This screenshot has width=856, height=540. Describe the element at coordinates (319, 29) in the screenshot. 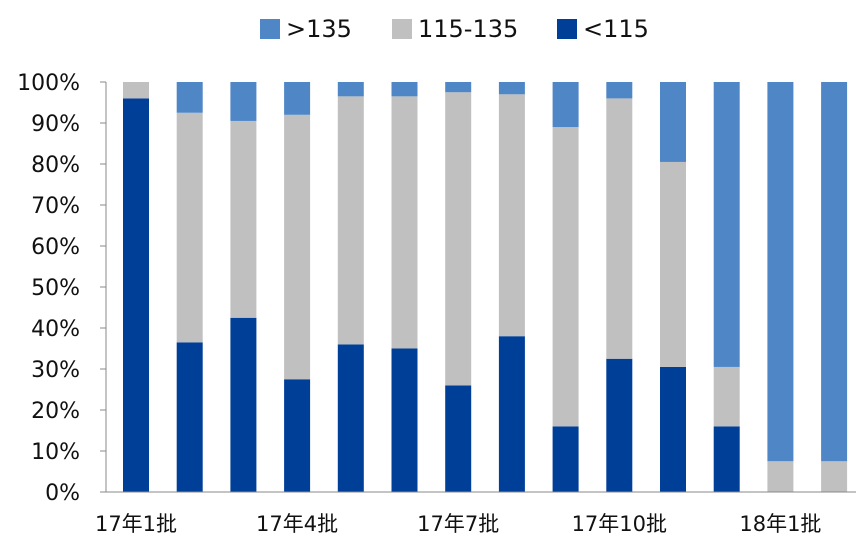

I see `legend-label-gt135: >135` at that location.